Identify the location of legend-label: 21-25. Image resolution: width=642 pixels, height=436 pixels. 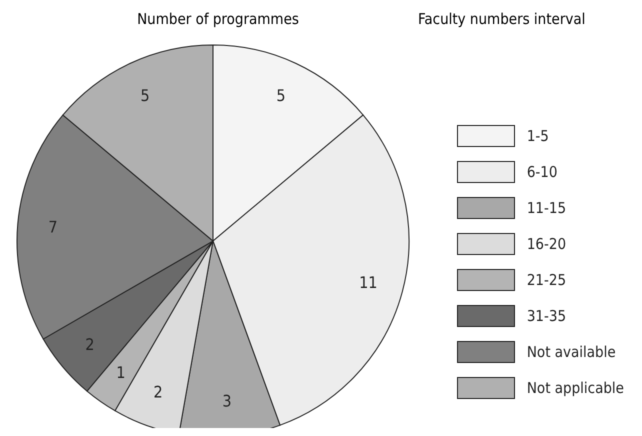
(546, 280).